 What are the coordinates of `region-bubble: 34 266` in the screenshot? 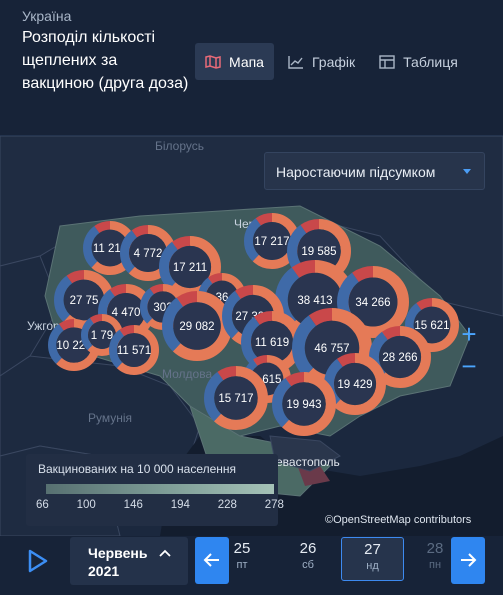 It's located at (372, 301).